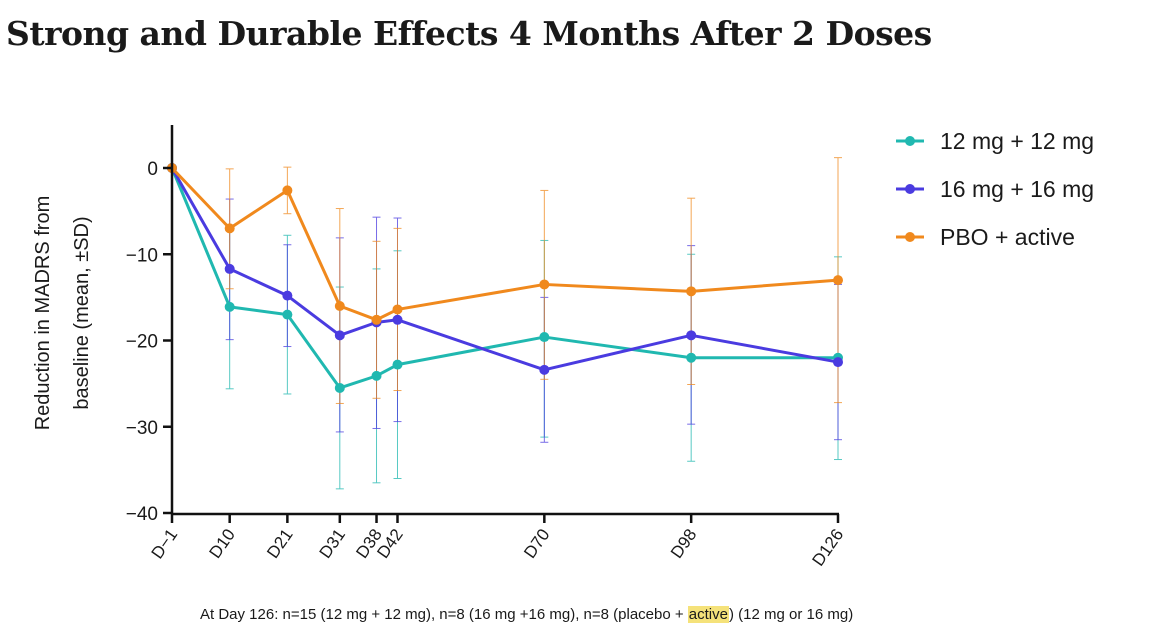 This screenshot has width=1168, height=634. Describe the element at coordinates (1017, 189) in the screenshot. I see `legend-label: 16 mg + 16 mg` at that location.